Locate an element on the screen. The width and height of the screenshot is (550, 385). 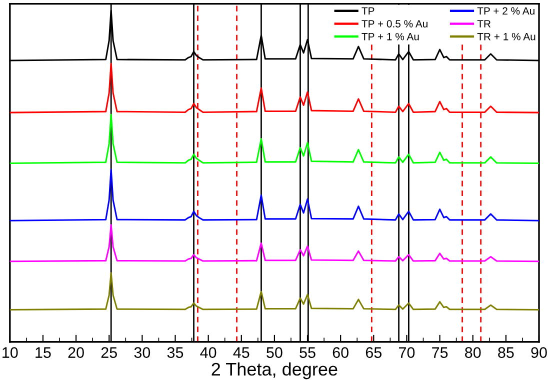
x-tick-label: 60 is located at coordinates (340, 352).